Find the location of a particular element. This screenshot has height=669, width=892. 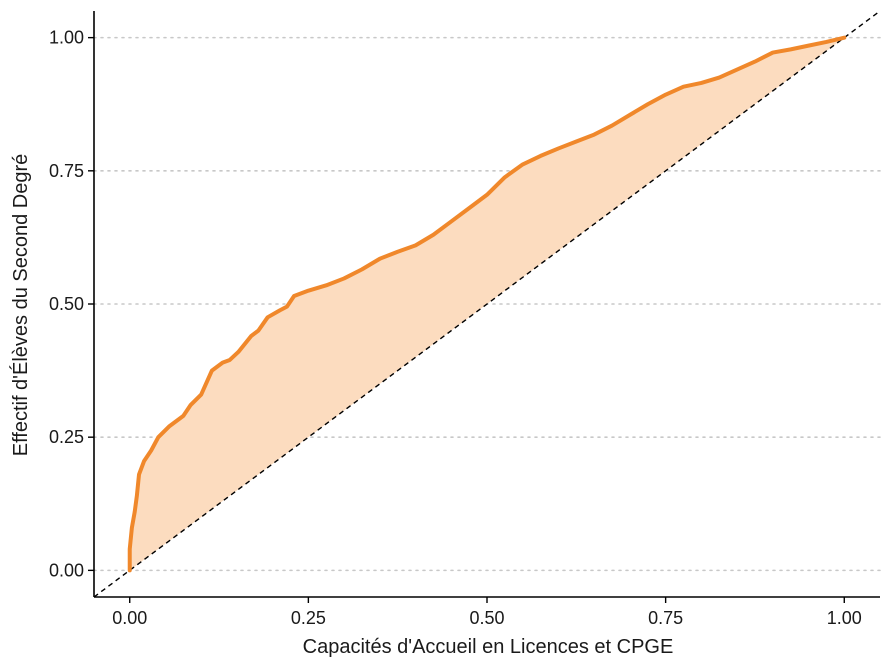

x-ticks: 0.00 0.25 0.50 0.75 1.00 is located at coordinates (487, 612).